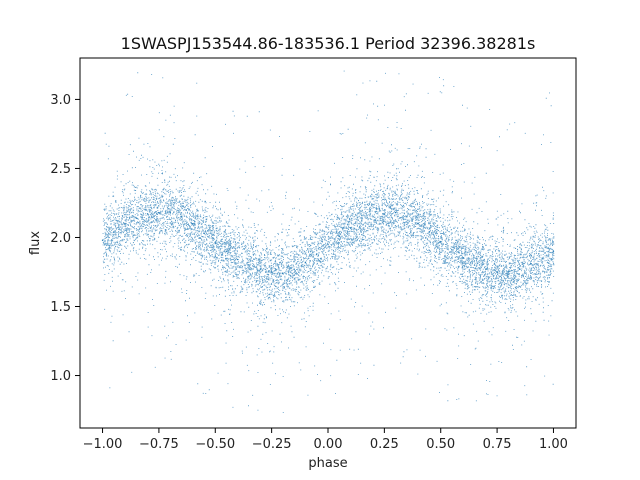 The image size is (640, 480). What do you see at coordinates (440, 444) in the screenshot?
I see `x-tick-label: 0.50` at bounding box center [440, 444].